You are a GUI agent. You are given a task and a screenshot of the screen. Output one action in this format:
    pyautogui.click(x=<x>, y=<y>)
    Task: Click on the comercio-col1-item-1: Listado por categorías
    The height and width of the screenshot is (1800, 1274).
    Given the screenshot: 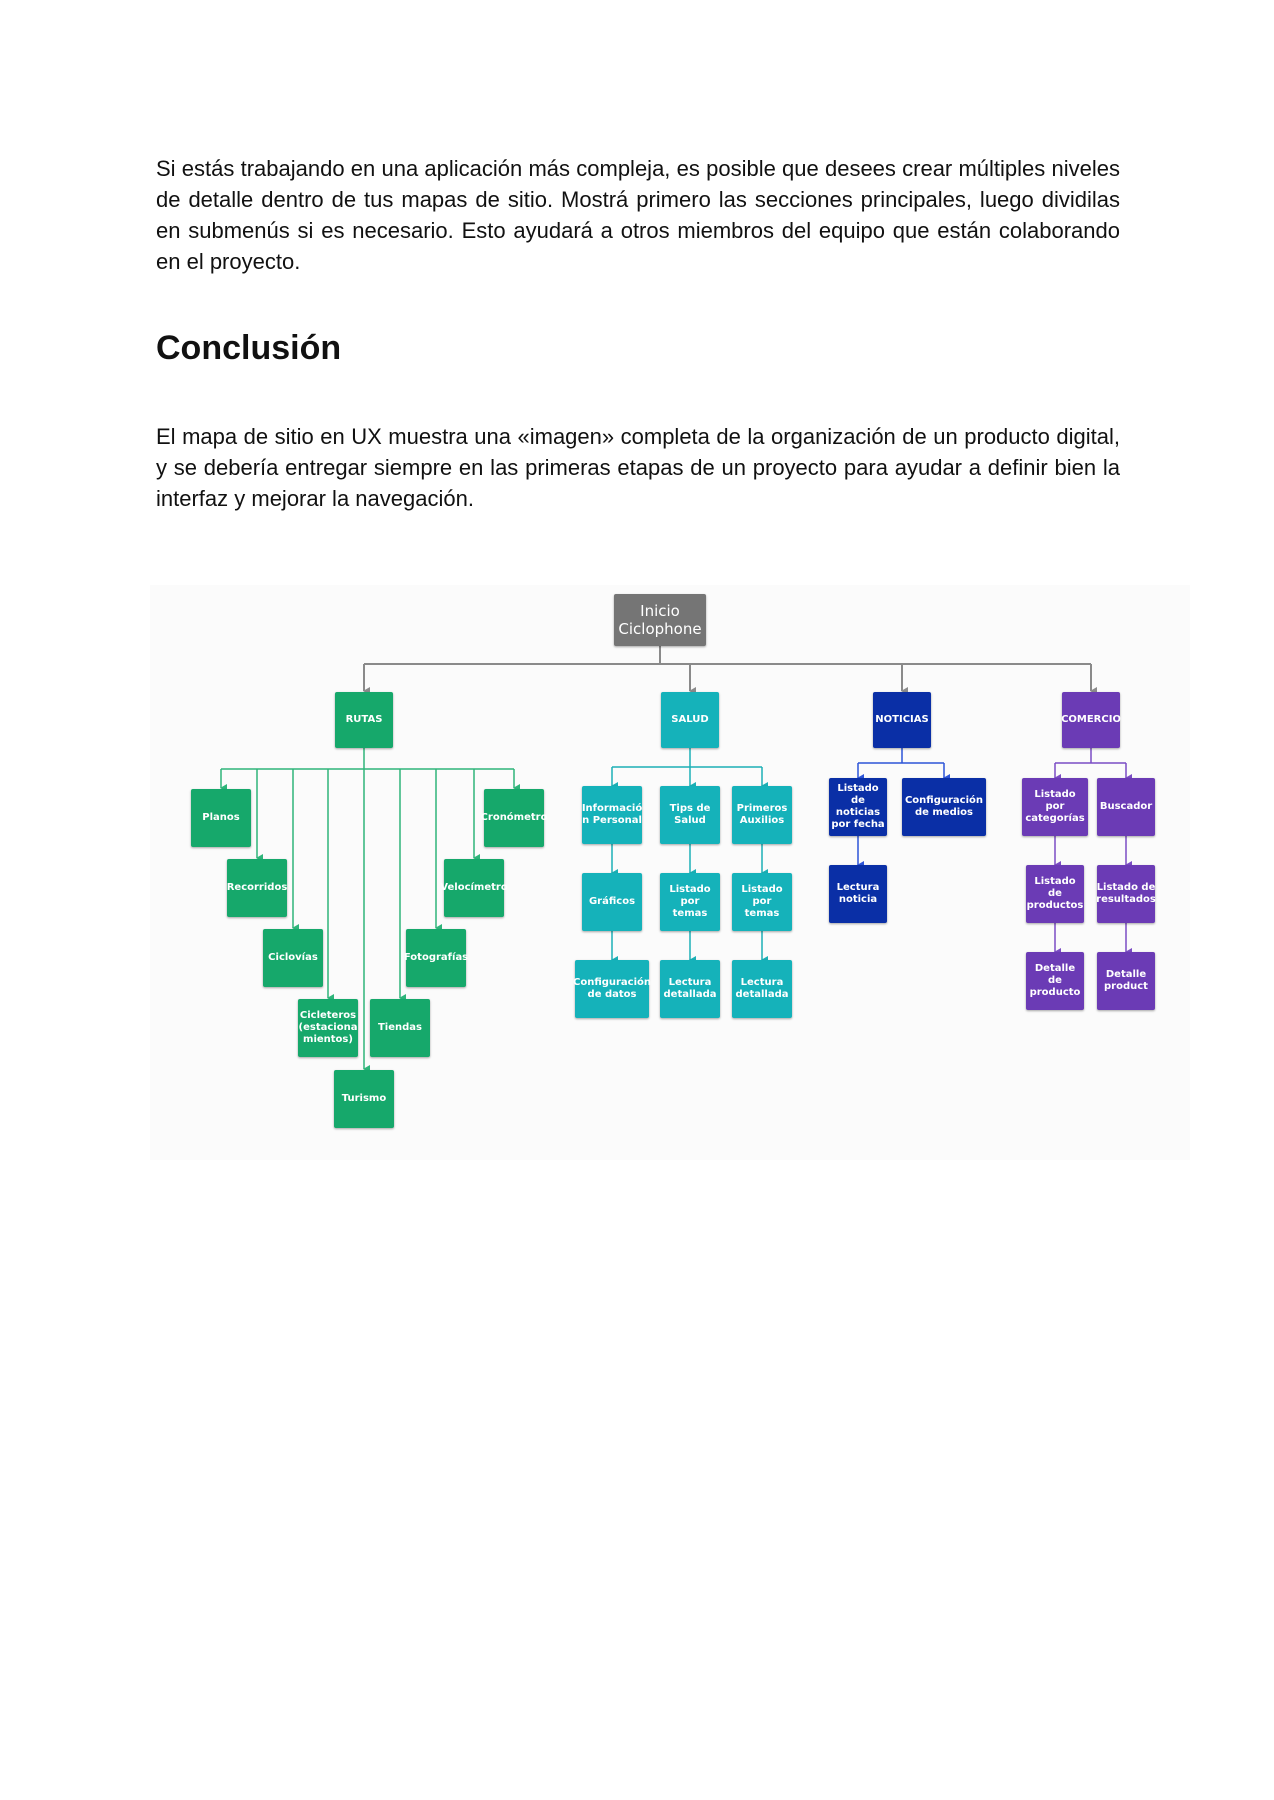 What is the action you would take?
    pyautogui.click(x=1055, y=807)
    